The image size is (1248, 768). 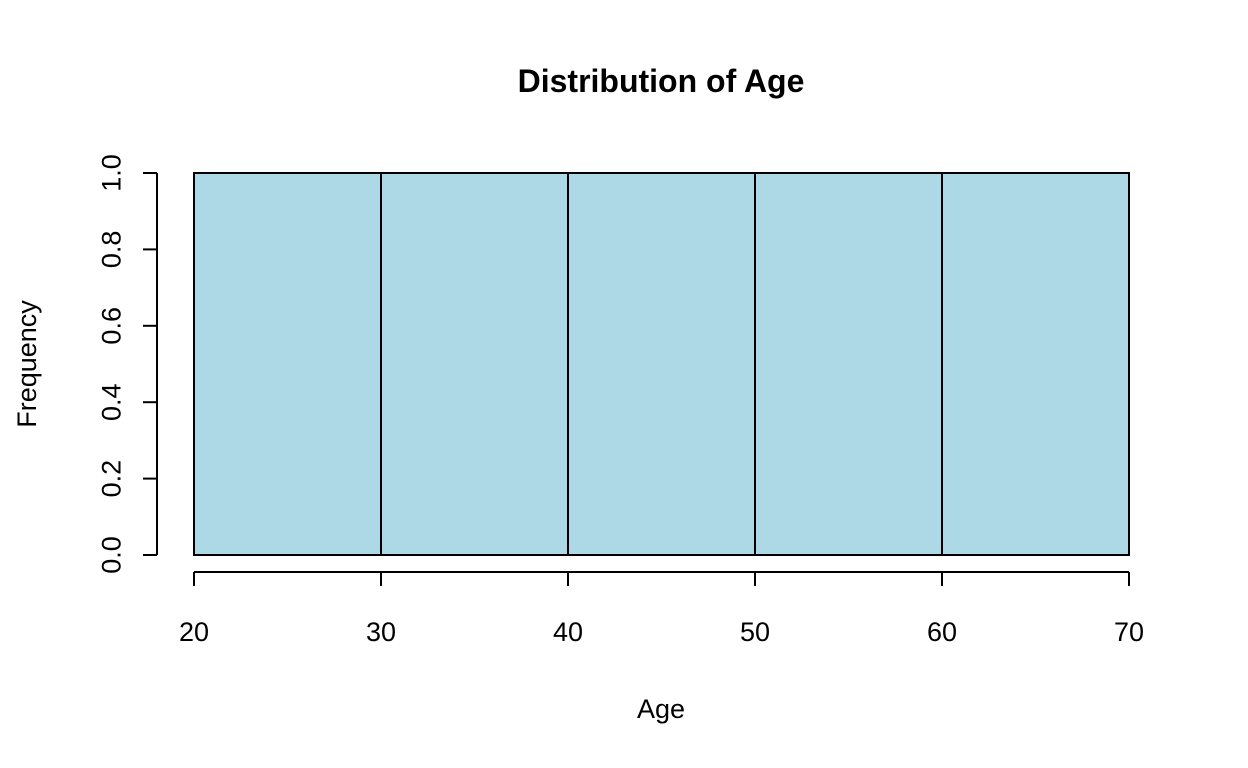 I want to click on x-axis: 20 30 40 50 60 70, so click(x=661, y=609).